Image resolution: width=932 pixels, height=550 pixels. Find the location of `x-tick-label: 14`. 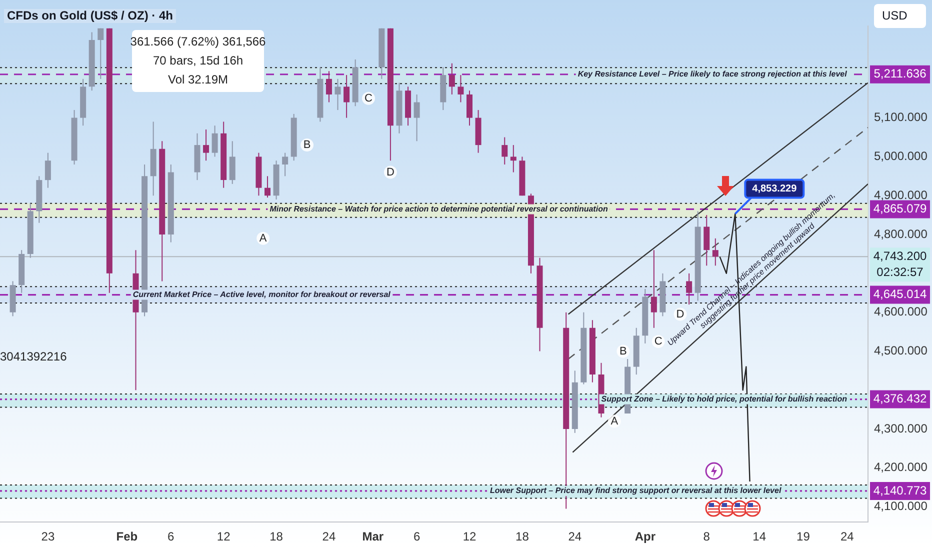

x-tick-label: 14 is located at coordinates (759, 537).